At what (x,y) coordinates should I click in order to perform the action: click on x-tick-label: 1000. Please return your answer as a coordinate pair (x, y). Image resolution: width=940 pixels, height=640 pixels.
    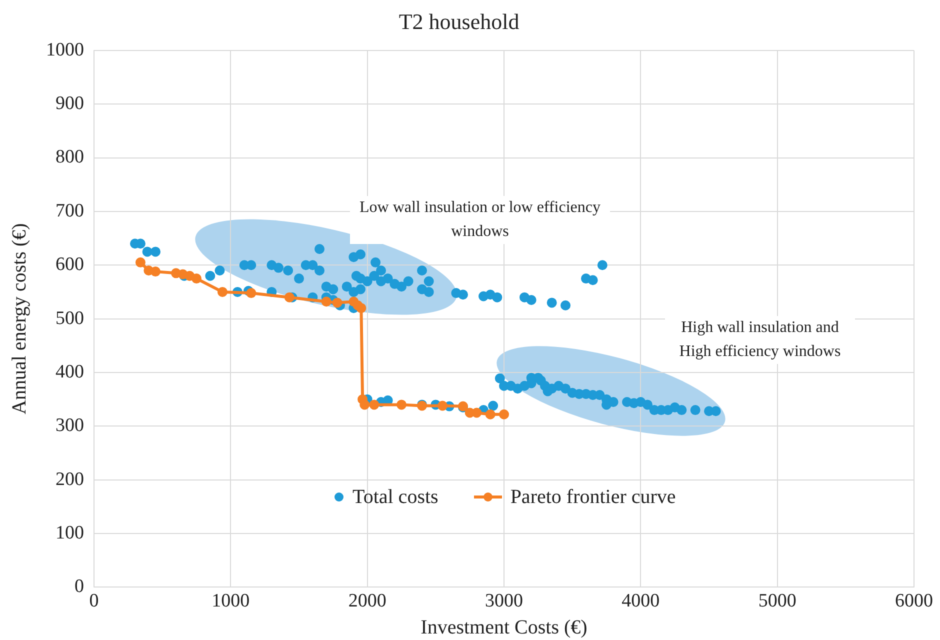
    Looking at the image, I should click on (231, 601).